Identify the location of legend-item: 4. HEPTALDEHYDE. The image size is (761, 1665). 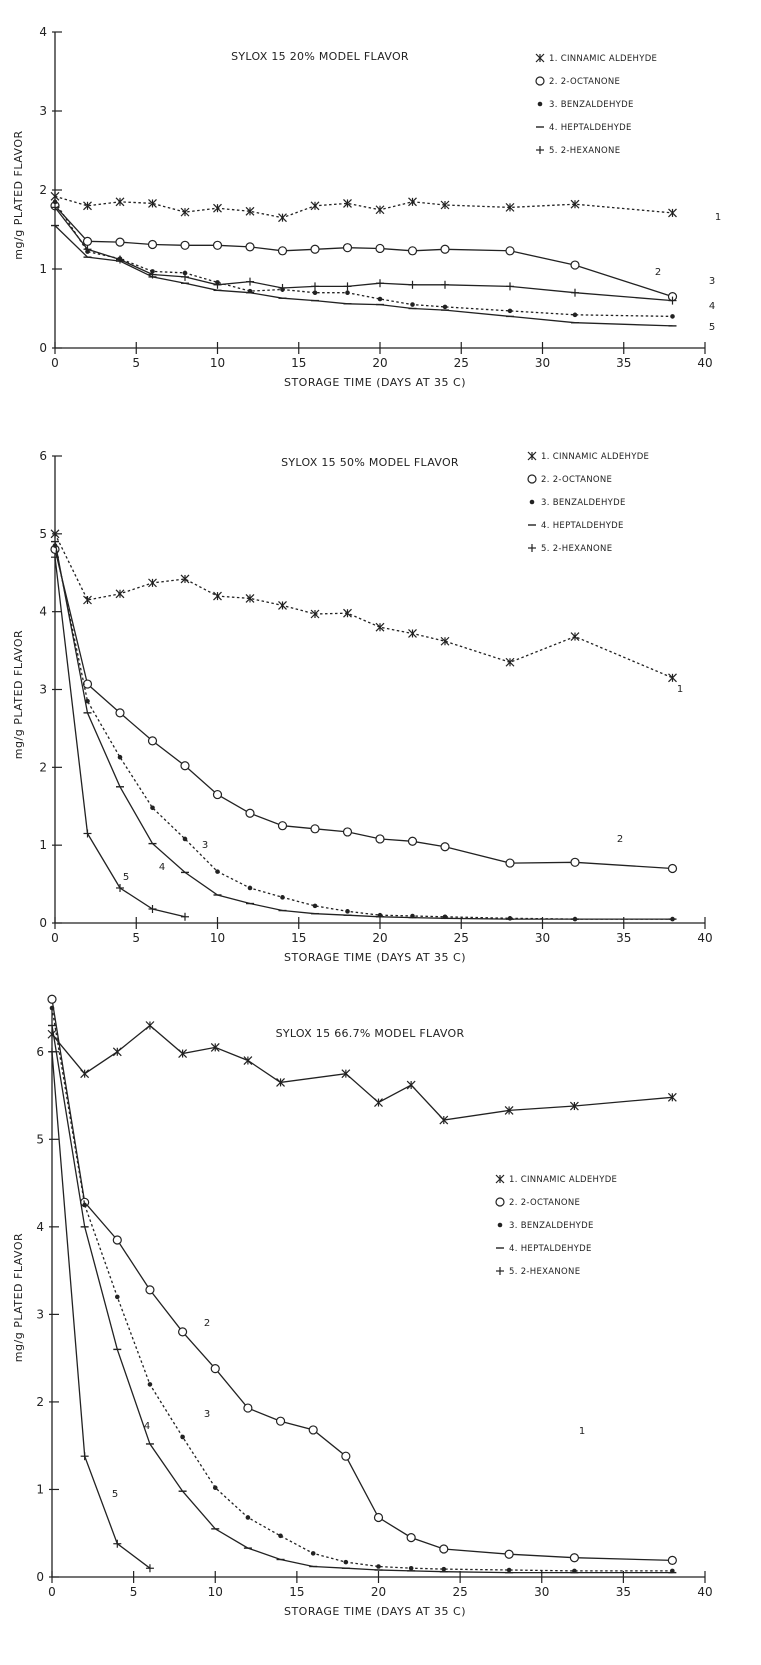
(575, 526).